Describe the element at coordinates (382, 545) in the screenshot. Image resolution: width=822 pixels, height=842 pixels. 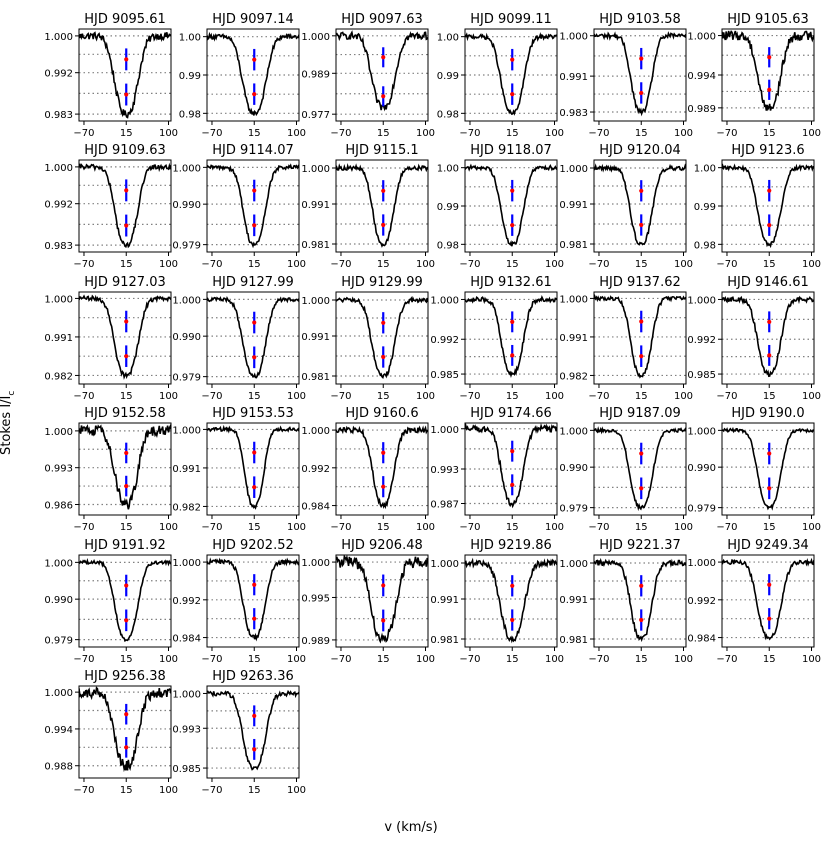
I see `panel-title: HJD 9206.48` at that location.